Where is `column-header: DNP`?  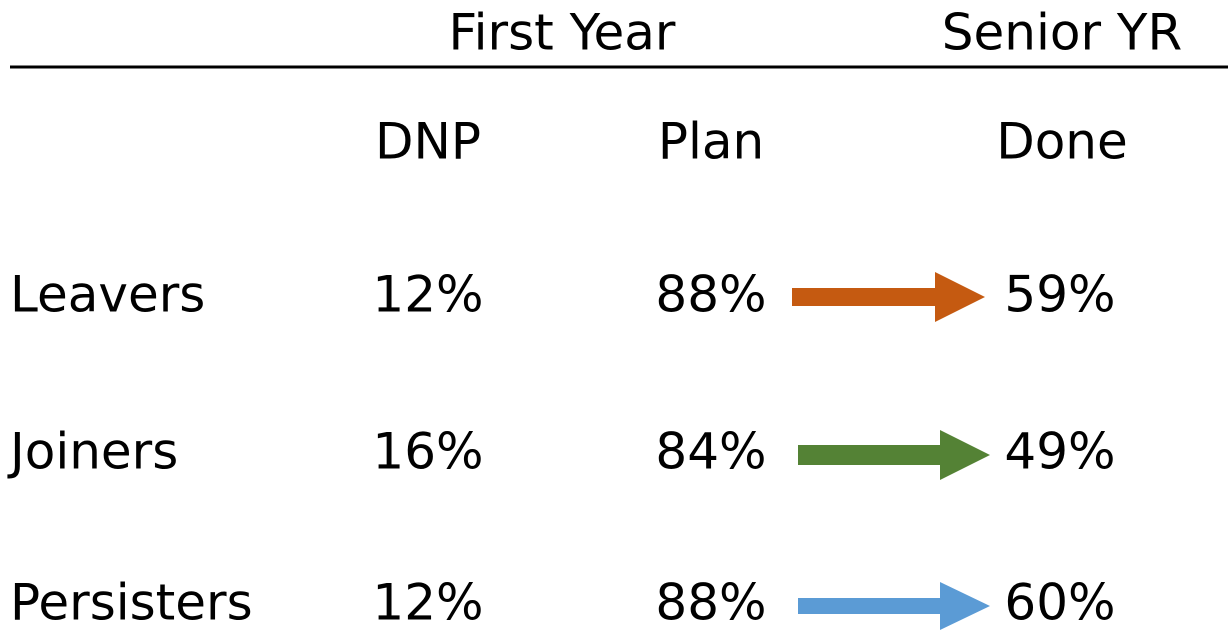 column-header: DNP is located at coordinates (428, 142).